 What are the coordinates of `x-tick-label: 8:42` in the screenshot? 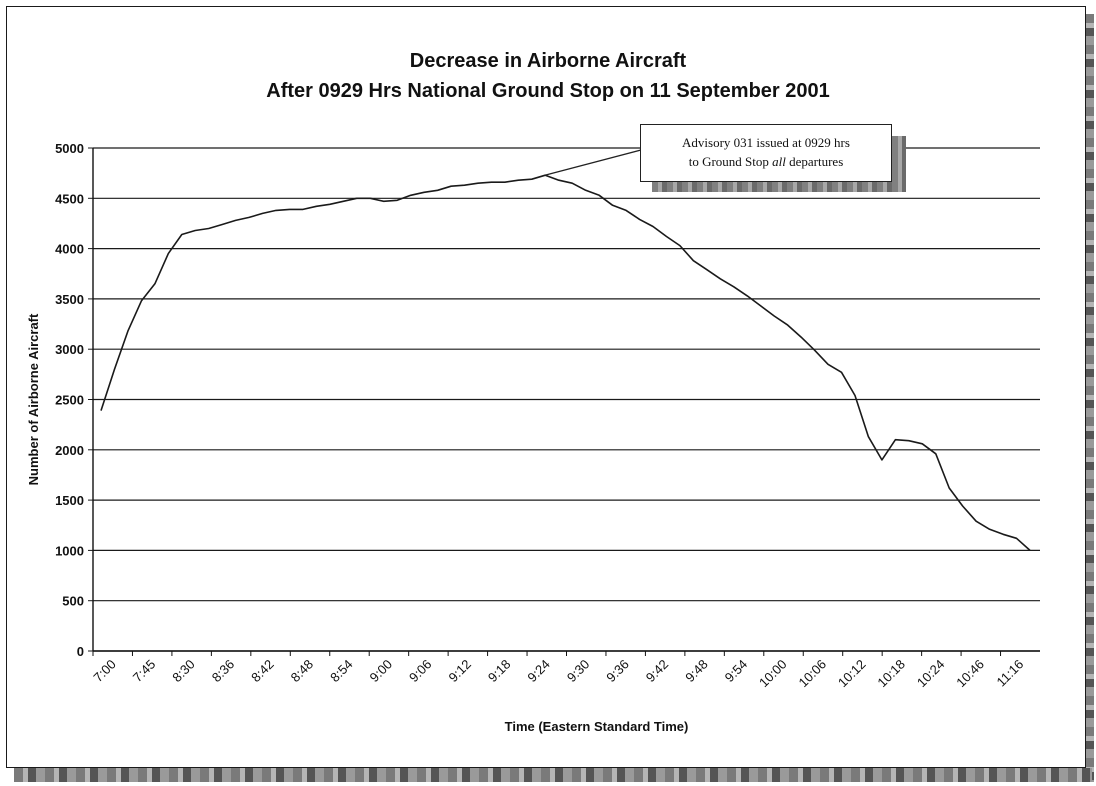 It's located at (262, 671).